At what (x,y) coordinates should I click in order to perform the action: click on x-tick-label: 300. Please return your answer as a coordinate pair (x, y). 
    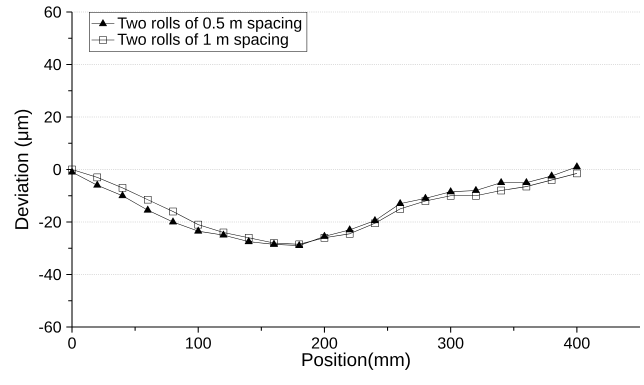
    Looking at the image, I should click on (451, 343).